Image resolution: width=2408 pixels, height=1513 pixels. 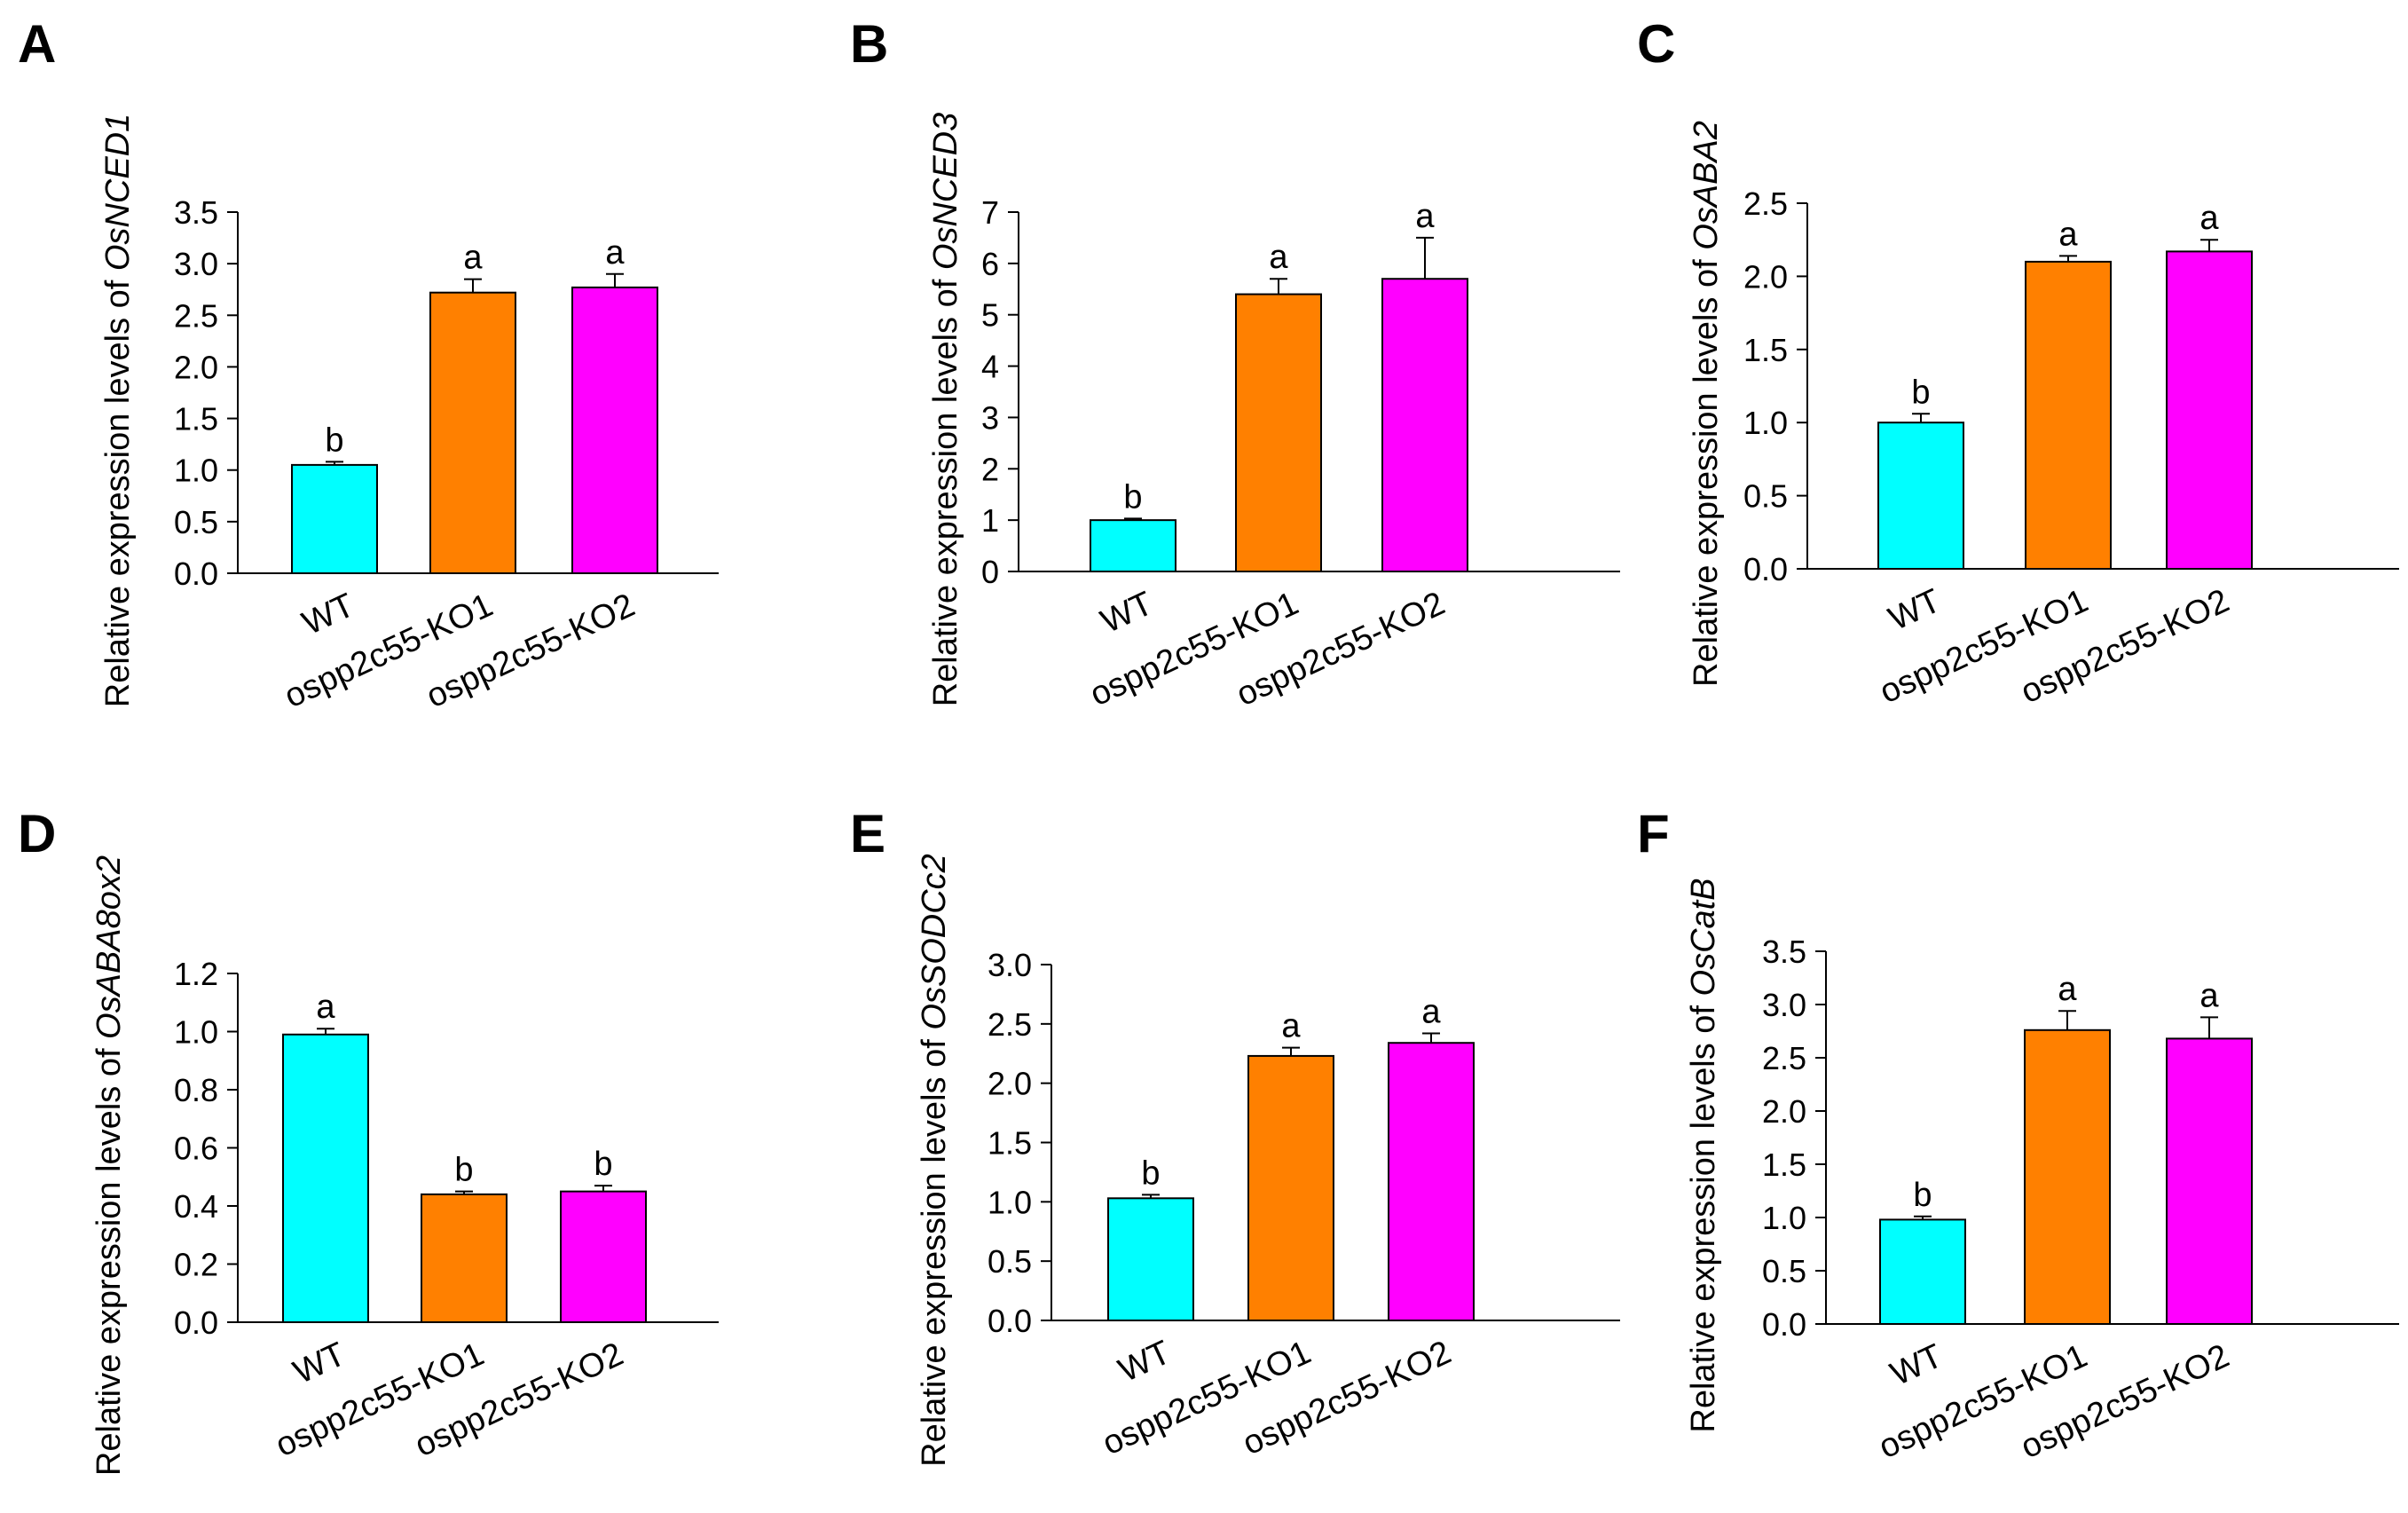 What do you see at coordinates (196, 974) in the screenshot?
I see `y-tick-label: 1.2` at bounding box center [196, 974].